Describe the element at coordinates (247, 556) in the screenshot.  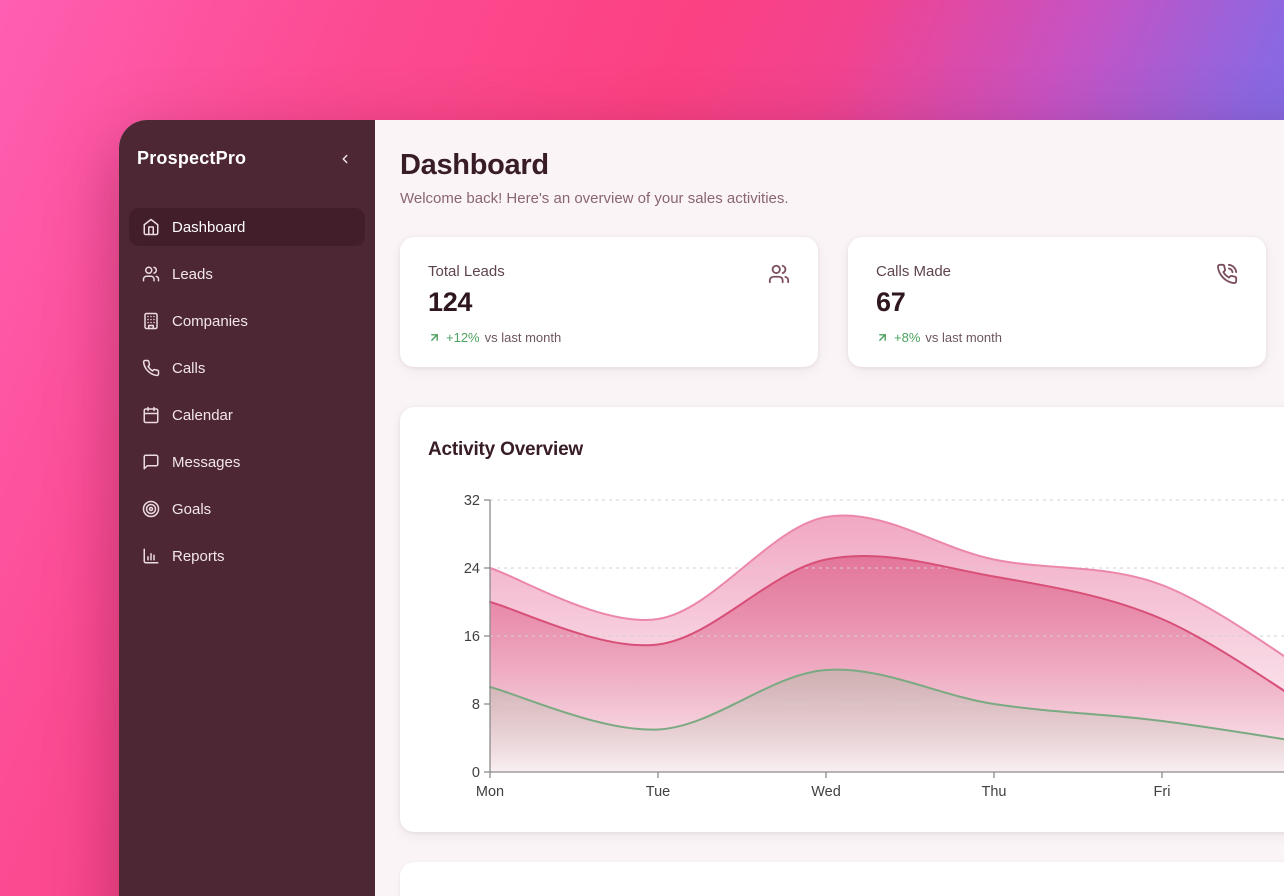
I see `sidebar-item-reports: Reports` at that location.